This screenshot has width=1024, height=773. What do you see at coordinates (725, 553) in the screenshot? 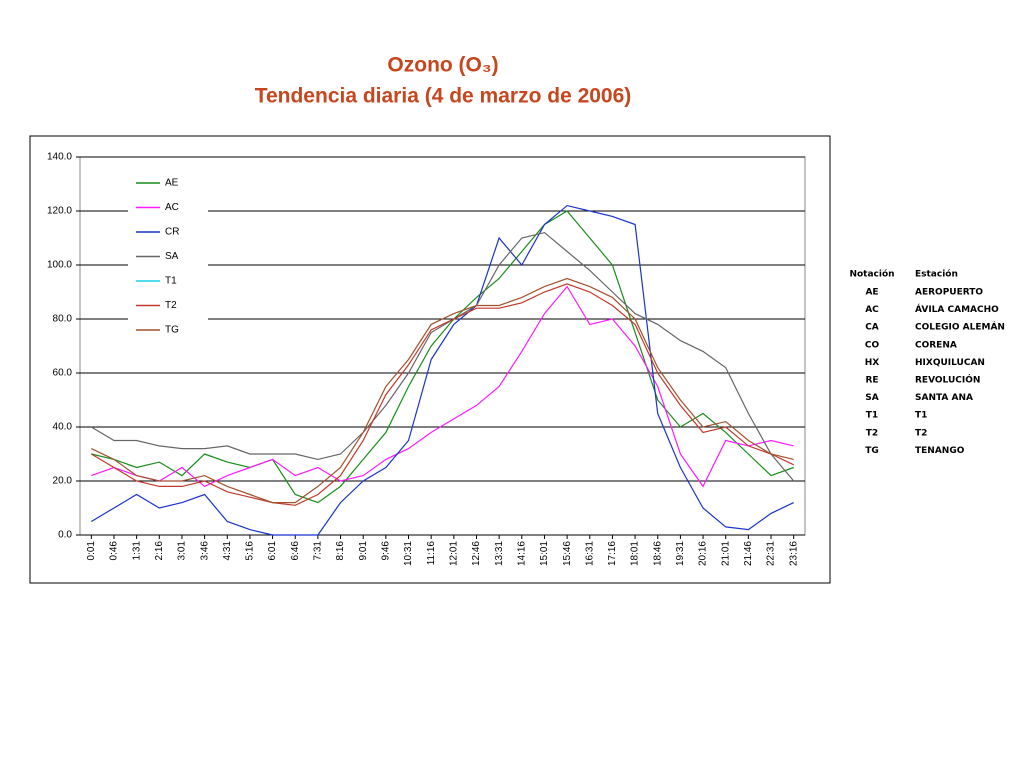
I see `x-tick-label: 21:01` at bounding box center [725, 553].